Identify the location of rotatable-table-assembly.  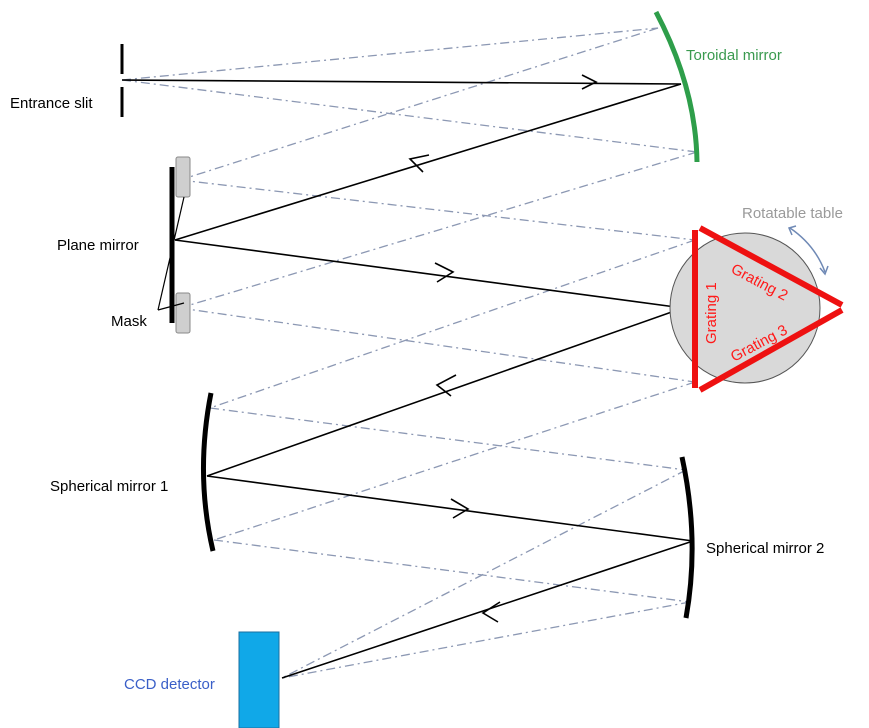
(756, 309).